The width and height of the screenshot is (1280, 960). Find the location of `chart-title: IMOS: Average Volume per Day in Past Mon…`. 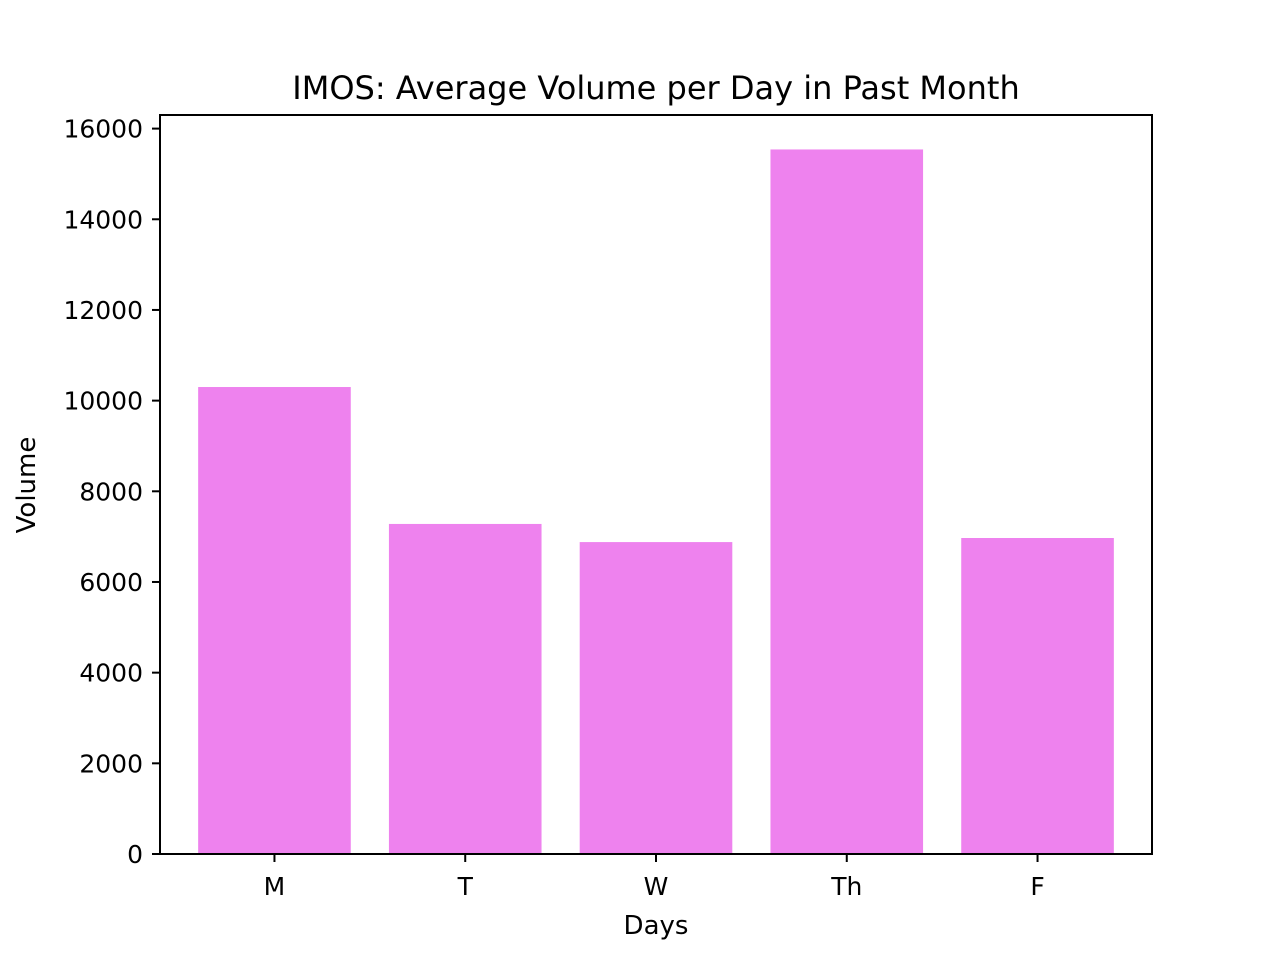

chart-title: IMOS: Average Volume per Day in Past Mon… is located at coordinates (655, 88).